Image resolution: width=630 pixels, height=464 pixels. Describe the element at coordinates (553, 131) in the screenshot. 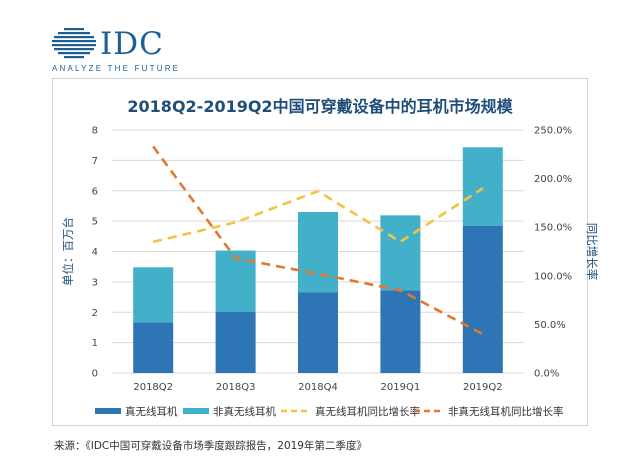

I see `y2-tick-label: 250.0%` at that location.